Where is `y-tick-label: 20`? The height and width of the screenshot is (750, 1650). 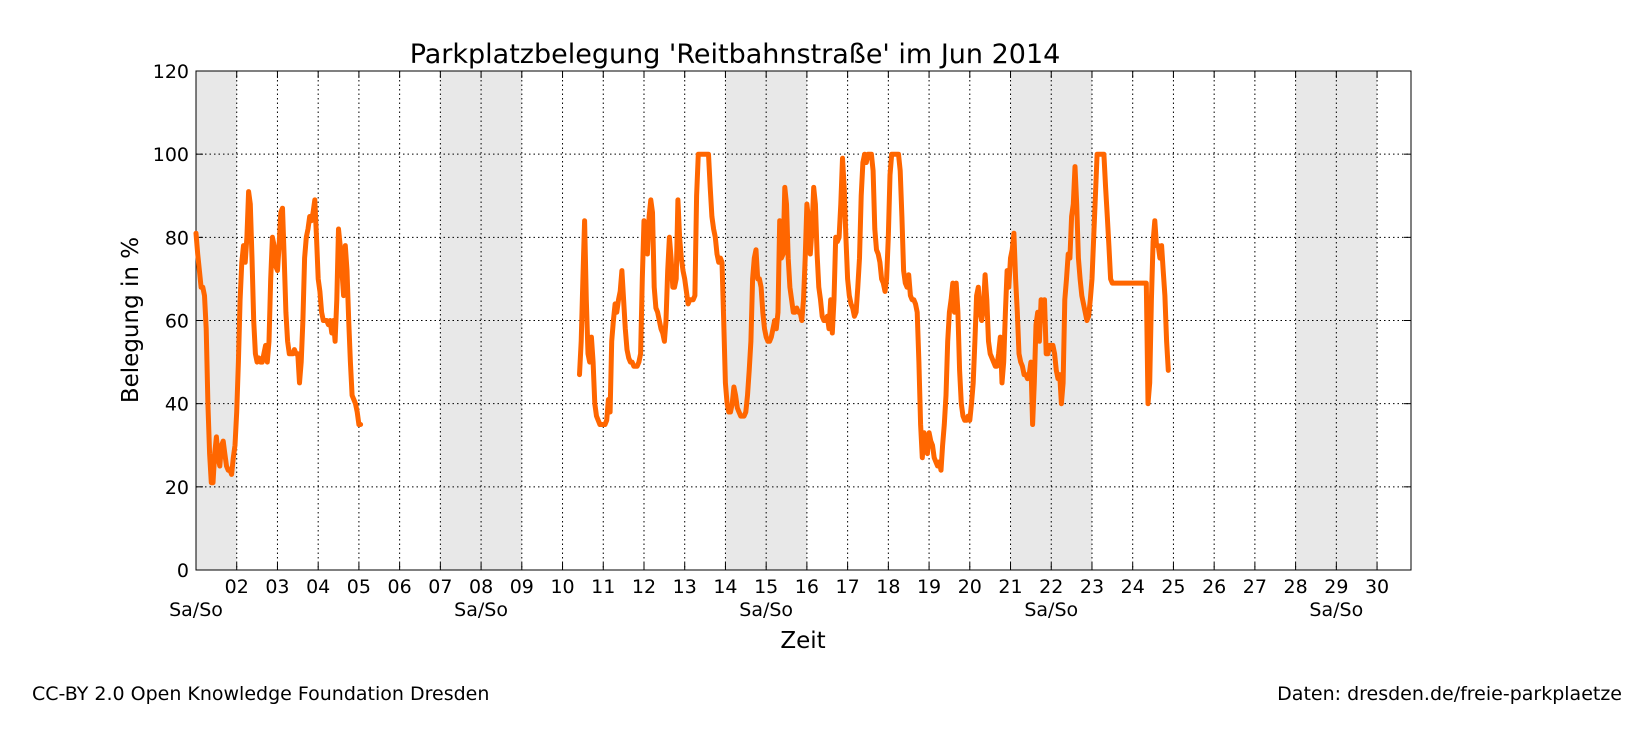 y-tick-label: 20 is located at coordinates (177, 488).